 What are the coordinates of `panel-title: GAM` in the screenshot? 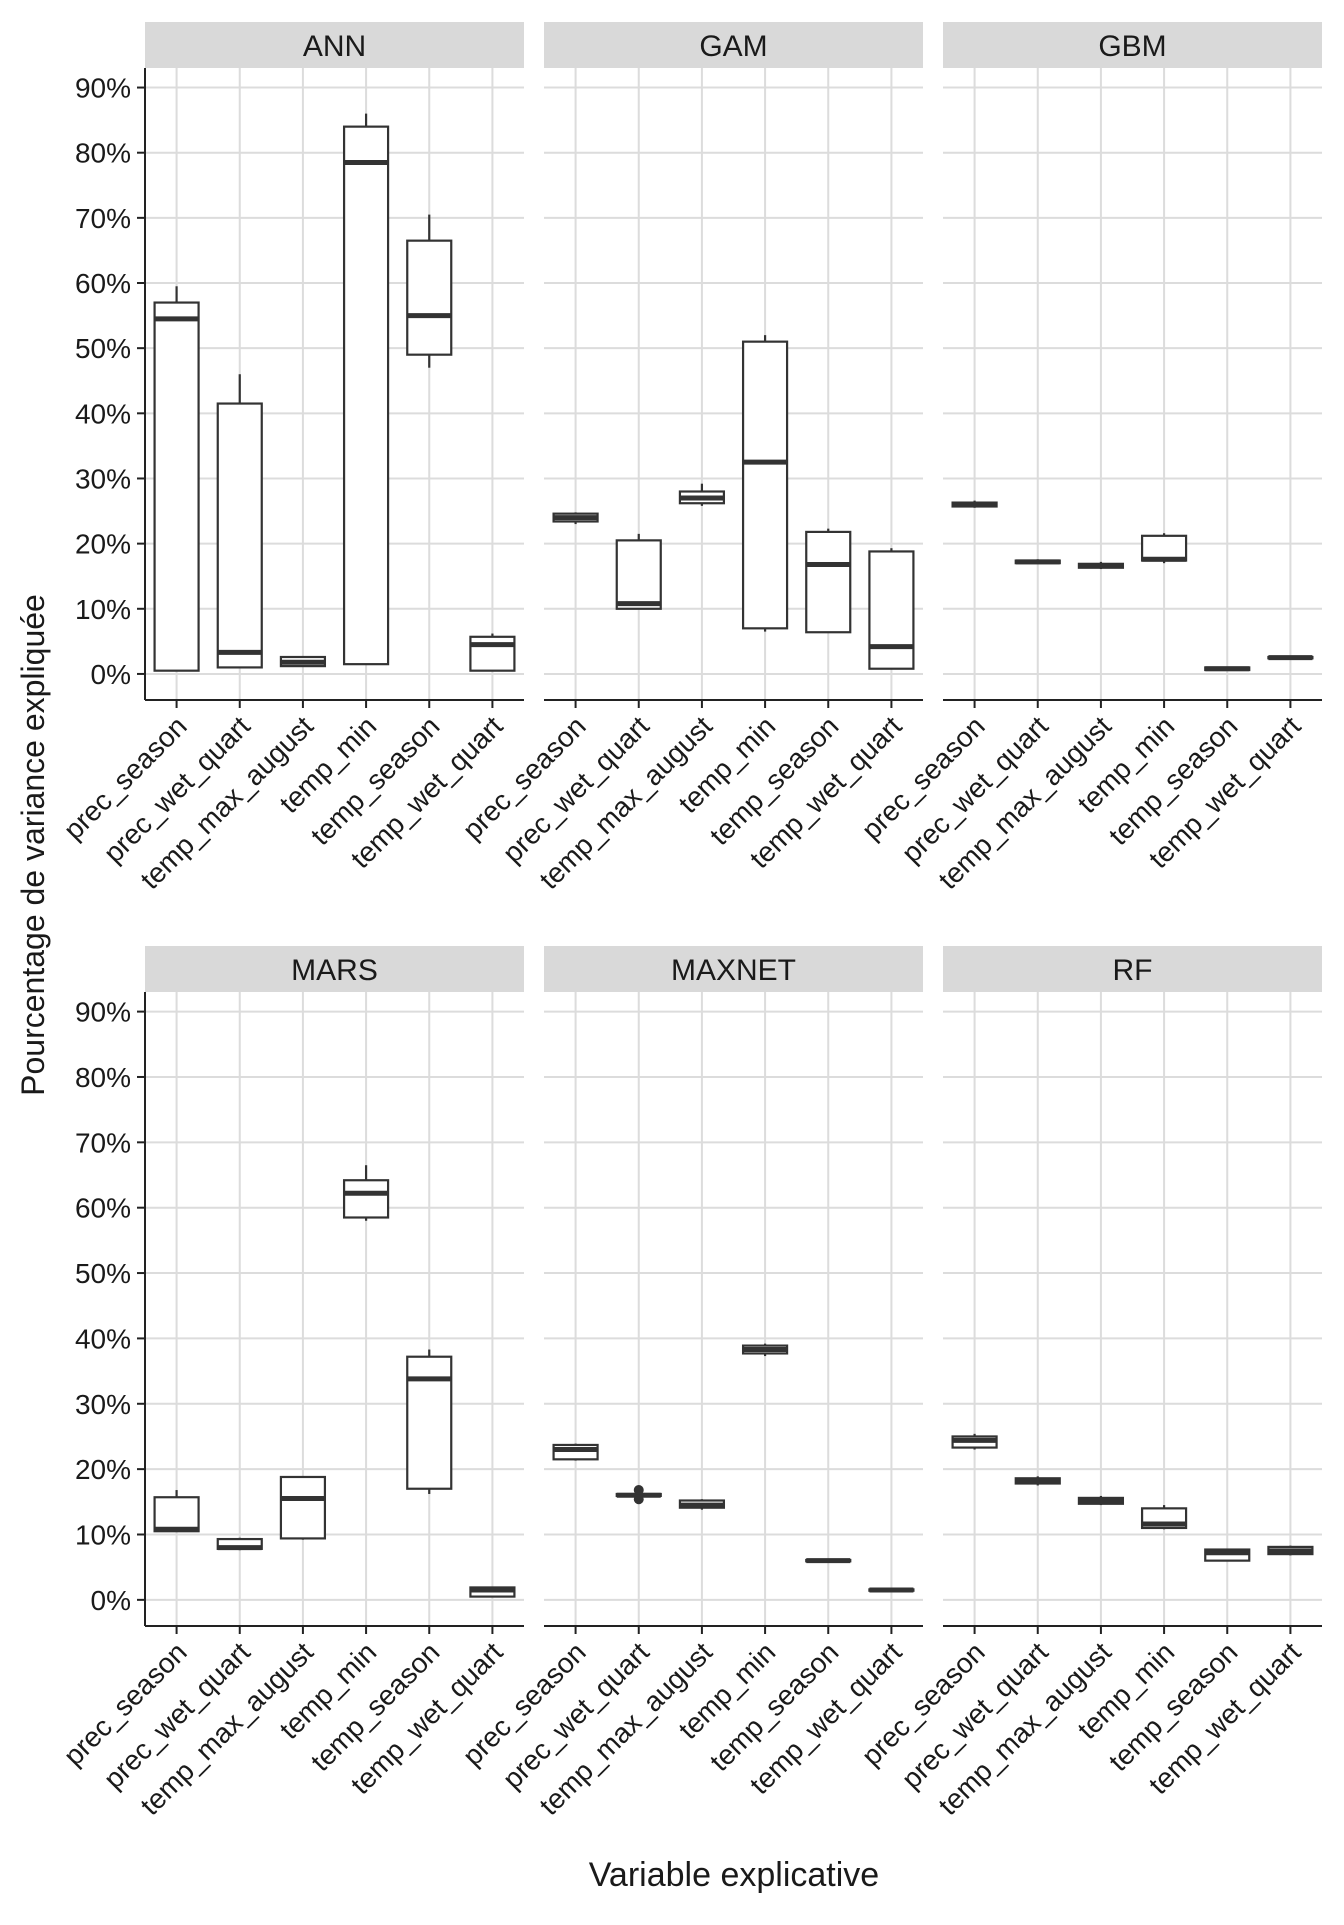 It's located at (733, 46).